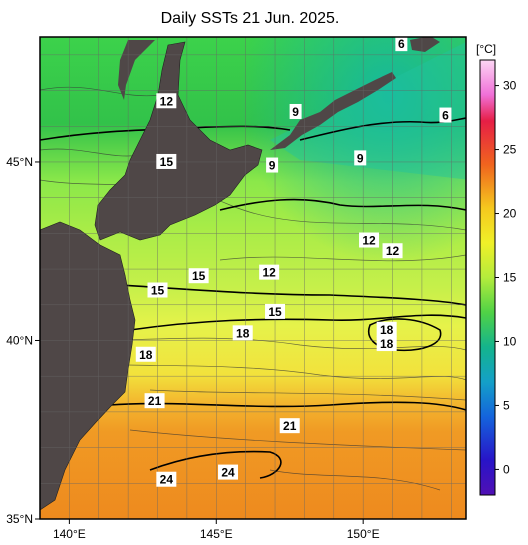 The height and width of the screenshot is (545, 528). Describe the element at coordinates (510, 341) in the screenshot. I see `colorbar-tick-label: 10` at that location.